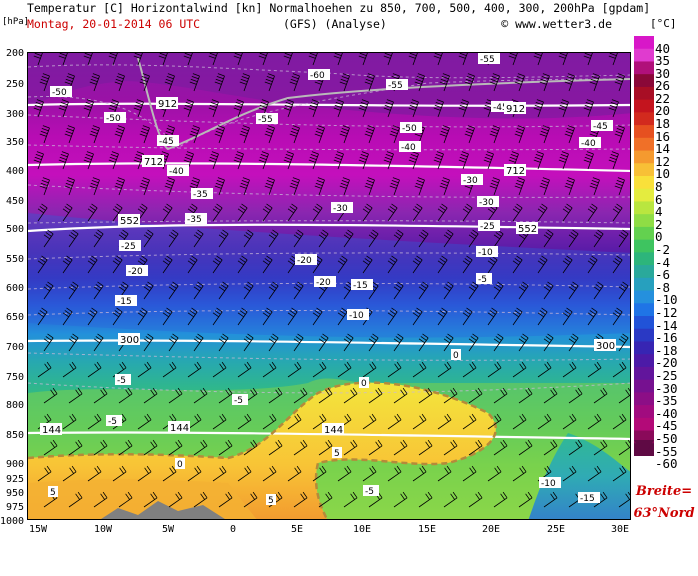 The width and height of the screenshot is (698, 576). Describe the element at coordinates (180, 464) in the screenshot. I see `temperature-label: 0` at that location.